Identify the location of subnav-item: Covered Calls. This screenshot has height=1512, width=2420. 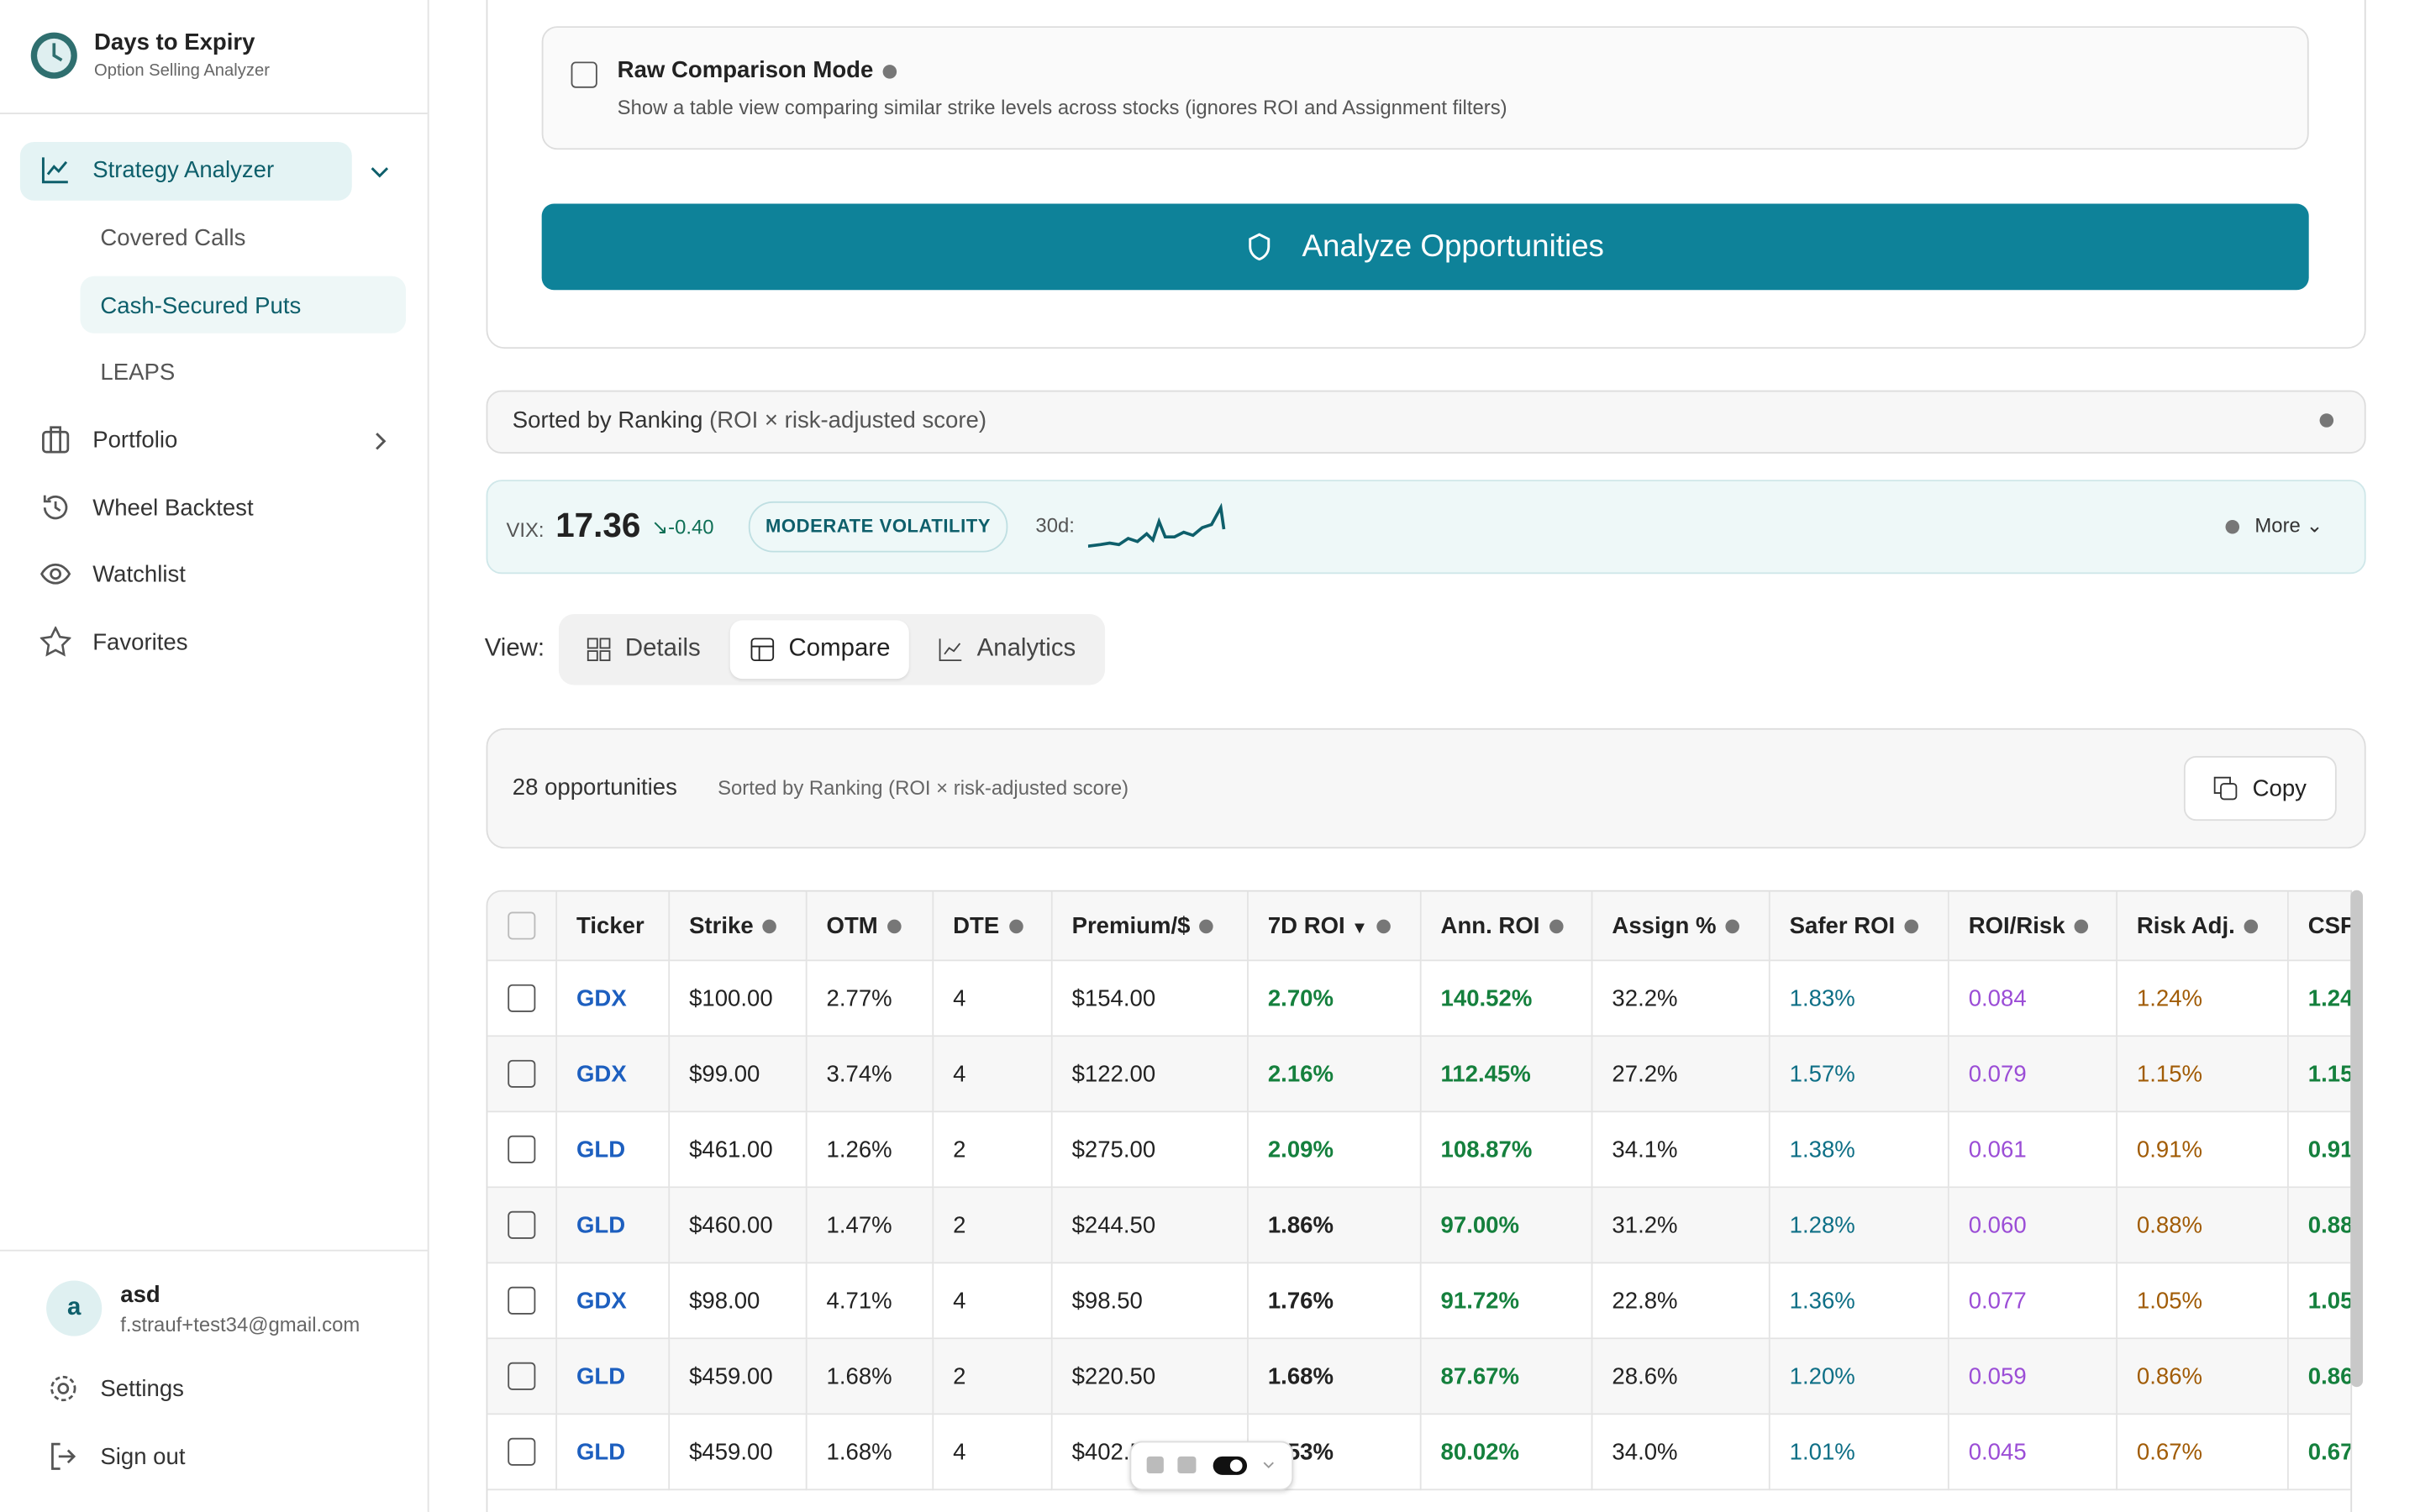
(173, 238).